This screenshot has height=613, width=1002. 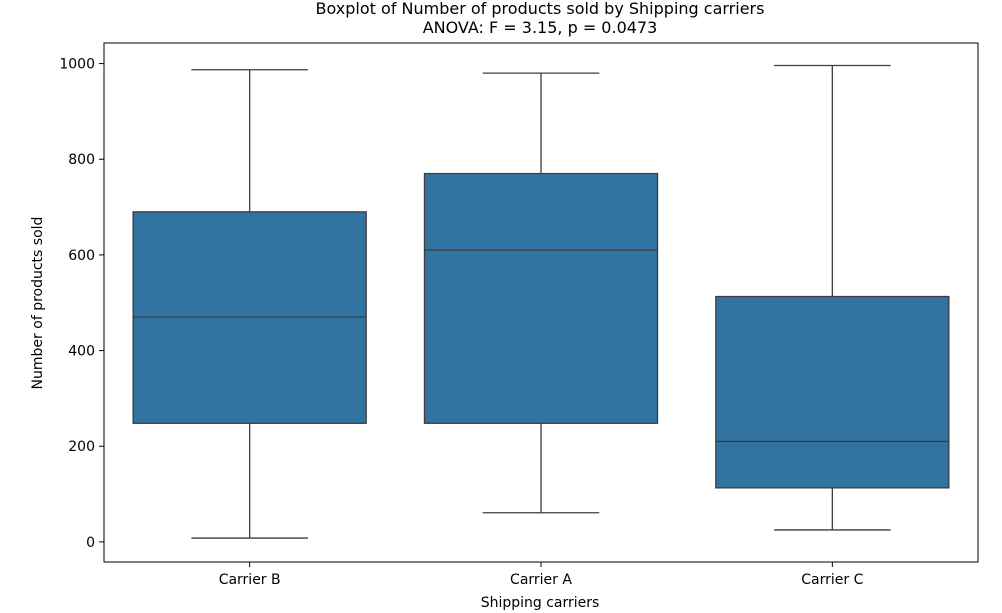 What do you see at coordinates (81, 352) in the screenshot?
I see `y-tick-label-400: 400` at bounding box center [81, 352].